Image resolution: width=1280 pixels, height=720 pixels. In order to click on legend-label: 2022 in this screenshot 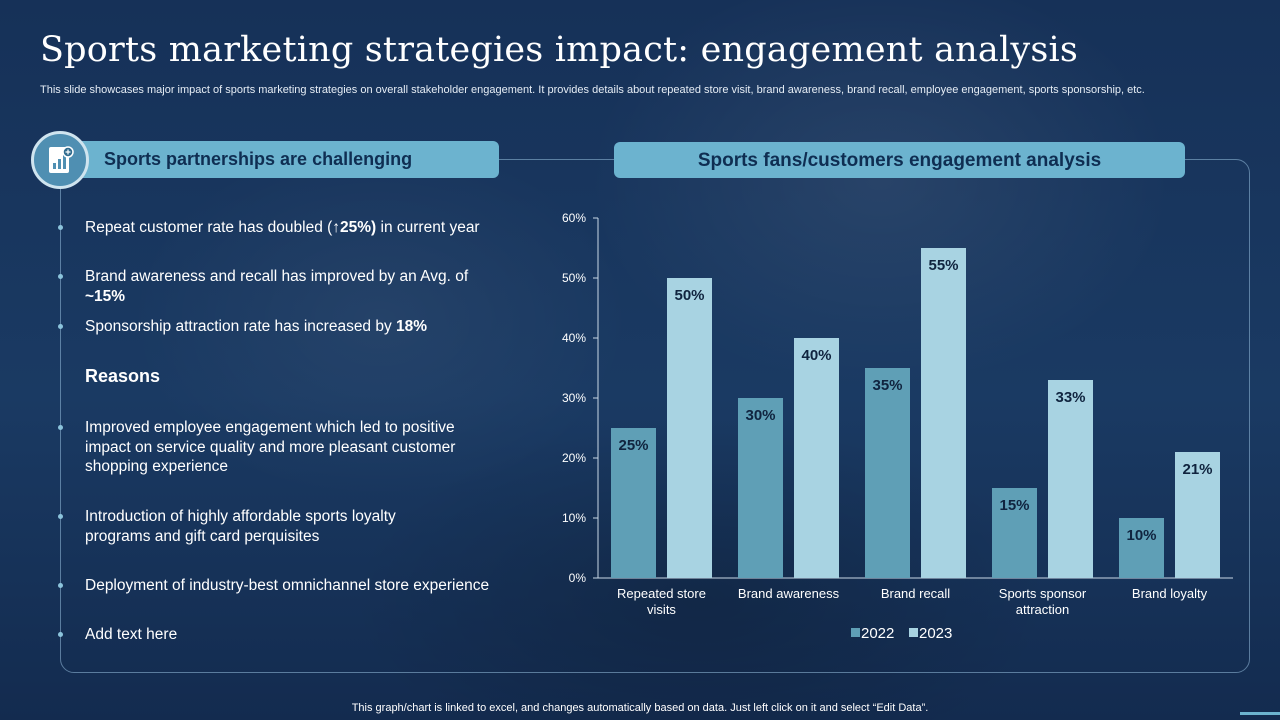, I will do `click(877, 633)`.